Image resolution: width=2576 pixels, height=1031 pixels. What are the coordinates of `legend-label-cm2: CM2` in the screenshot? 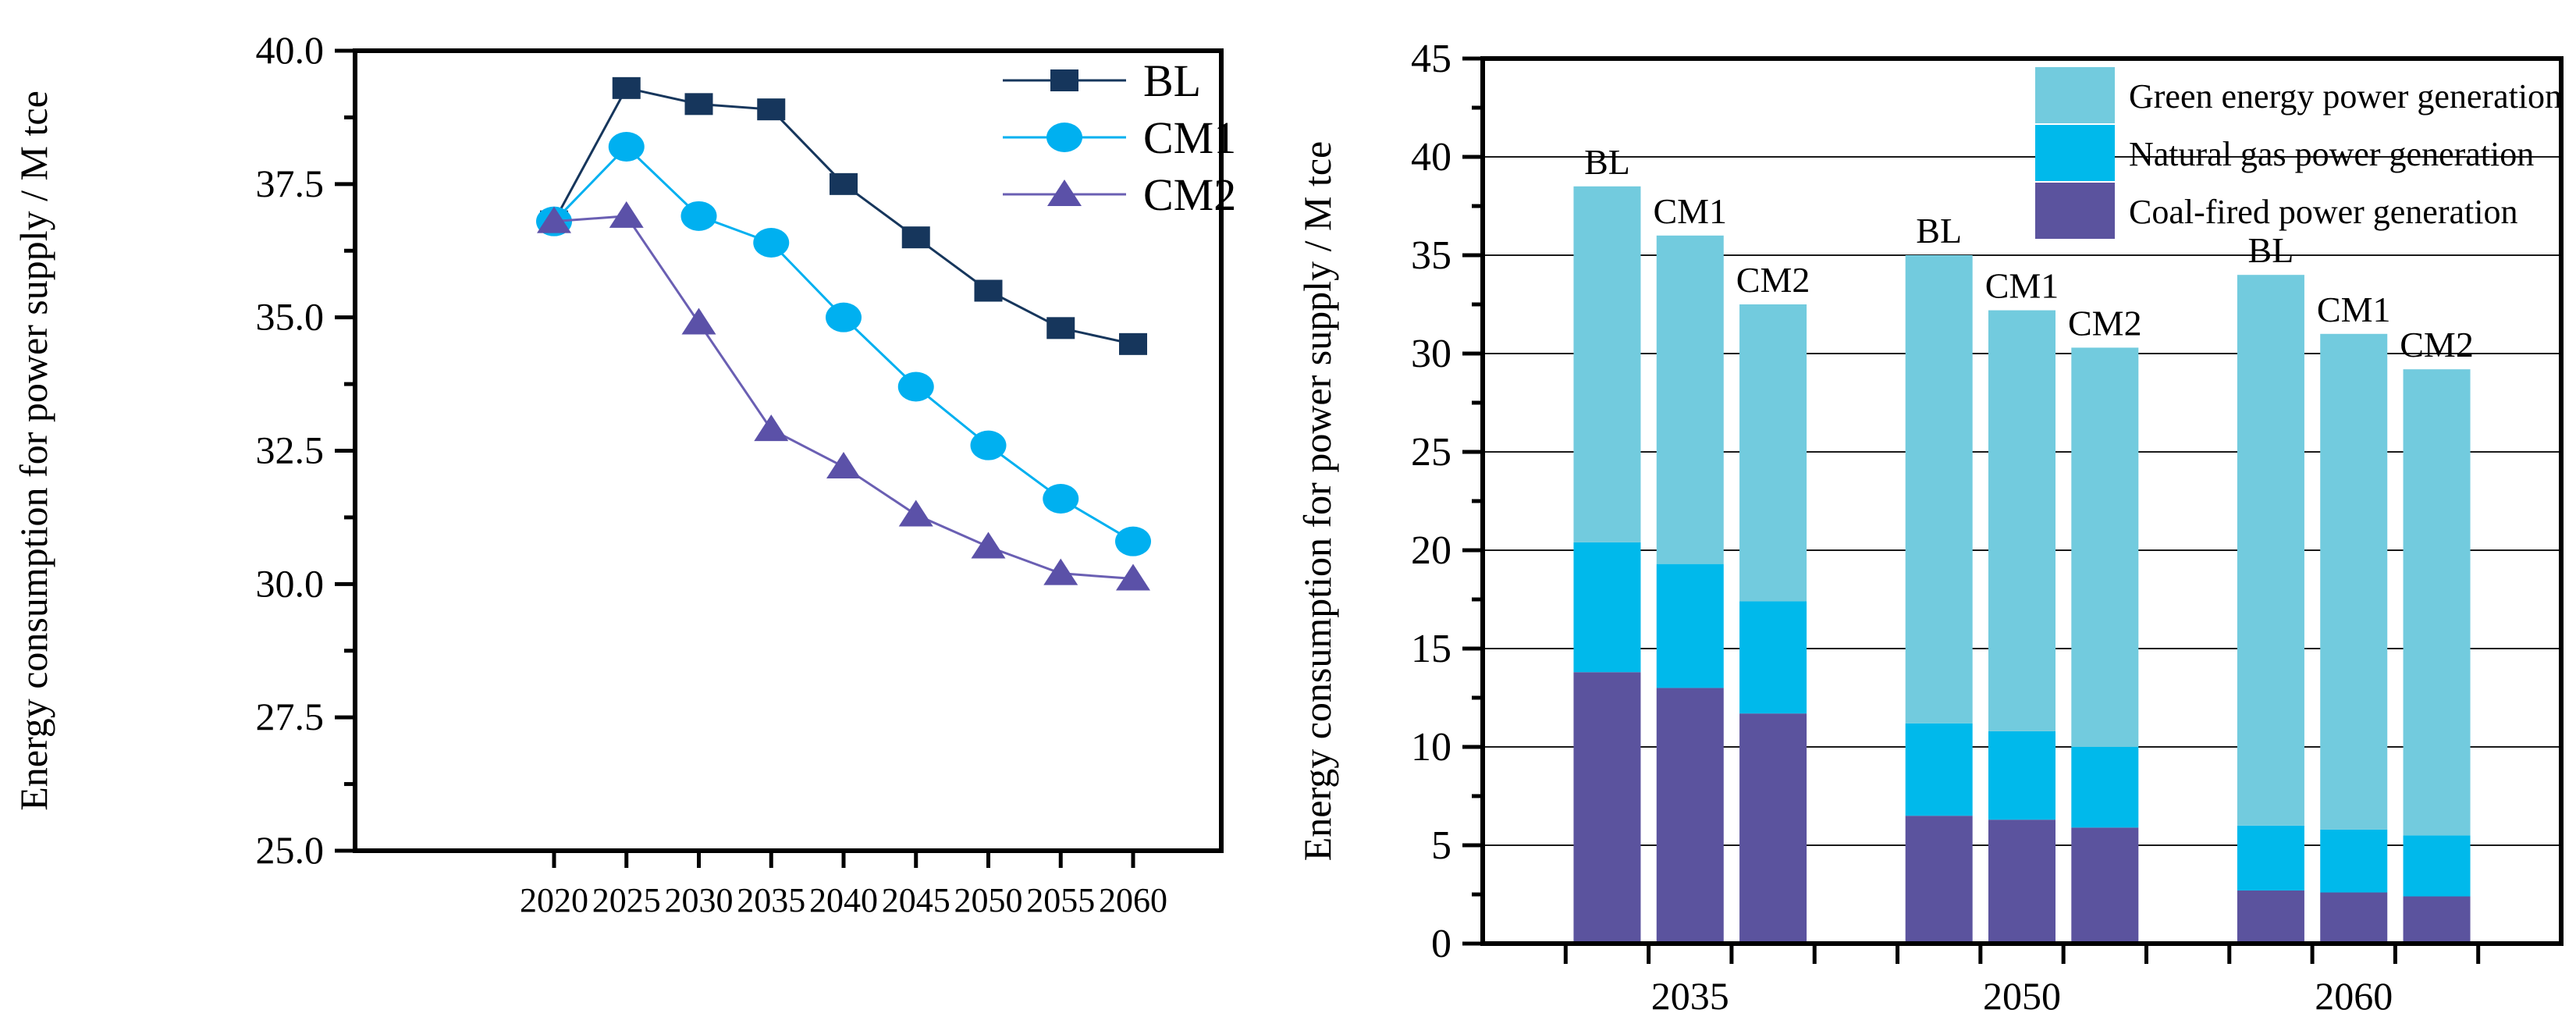 It's located at (1189, 194).